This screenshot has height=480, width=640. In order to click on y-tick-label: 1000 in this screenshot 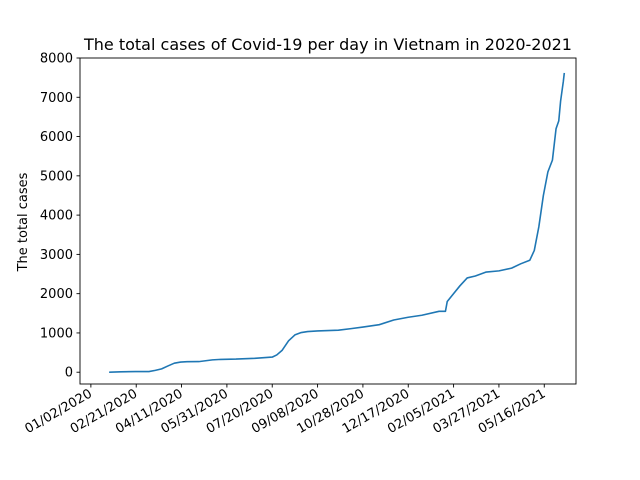, I will do `click(56, 333)`.